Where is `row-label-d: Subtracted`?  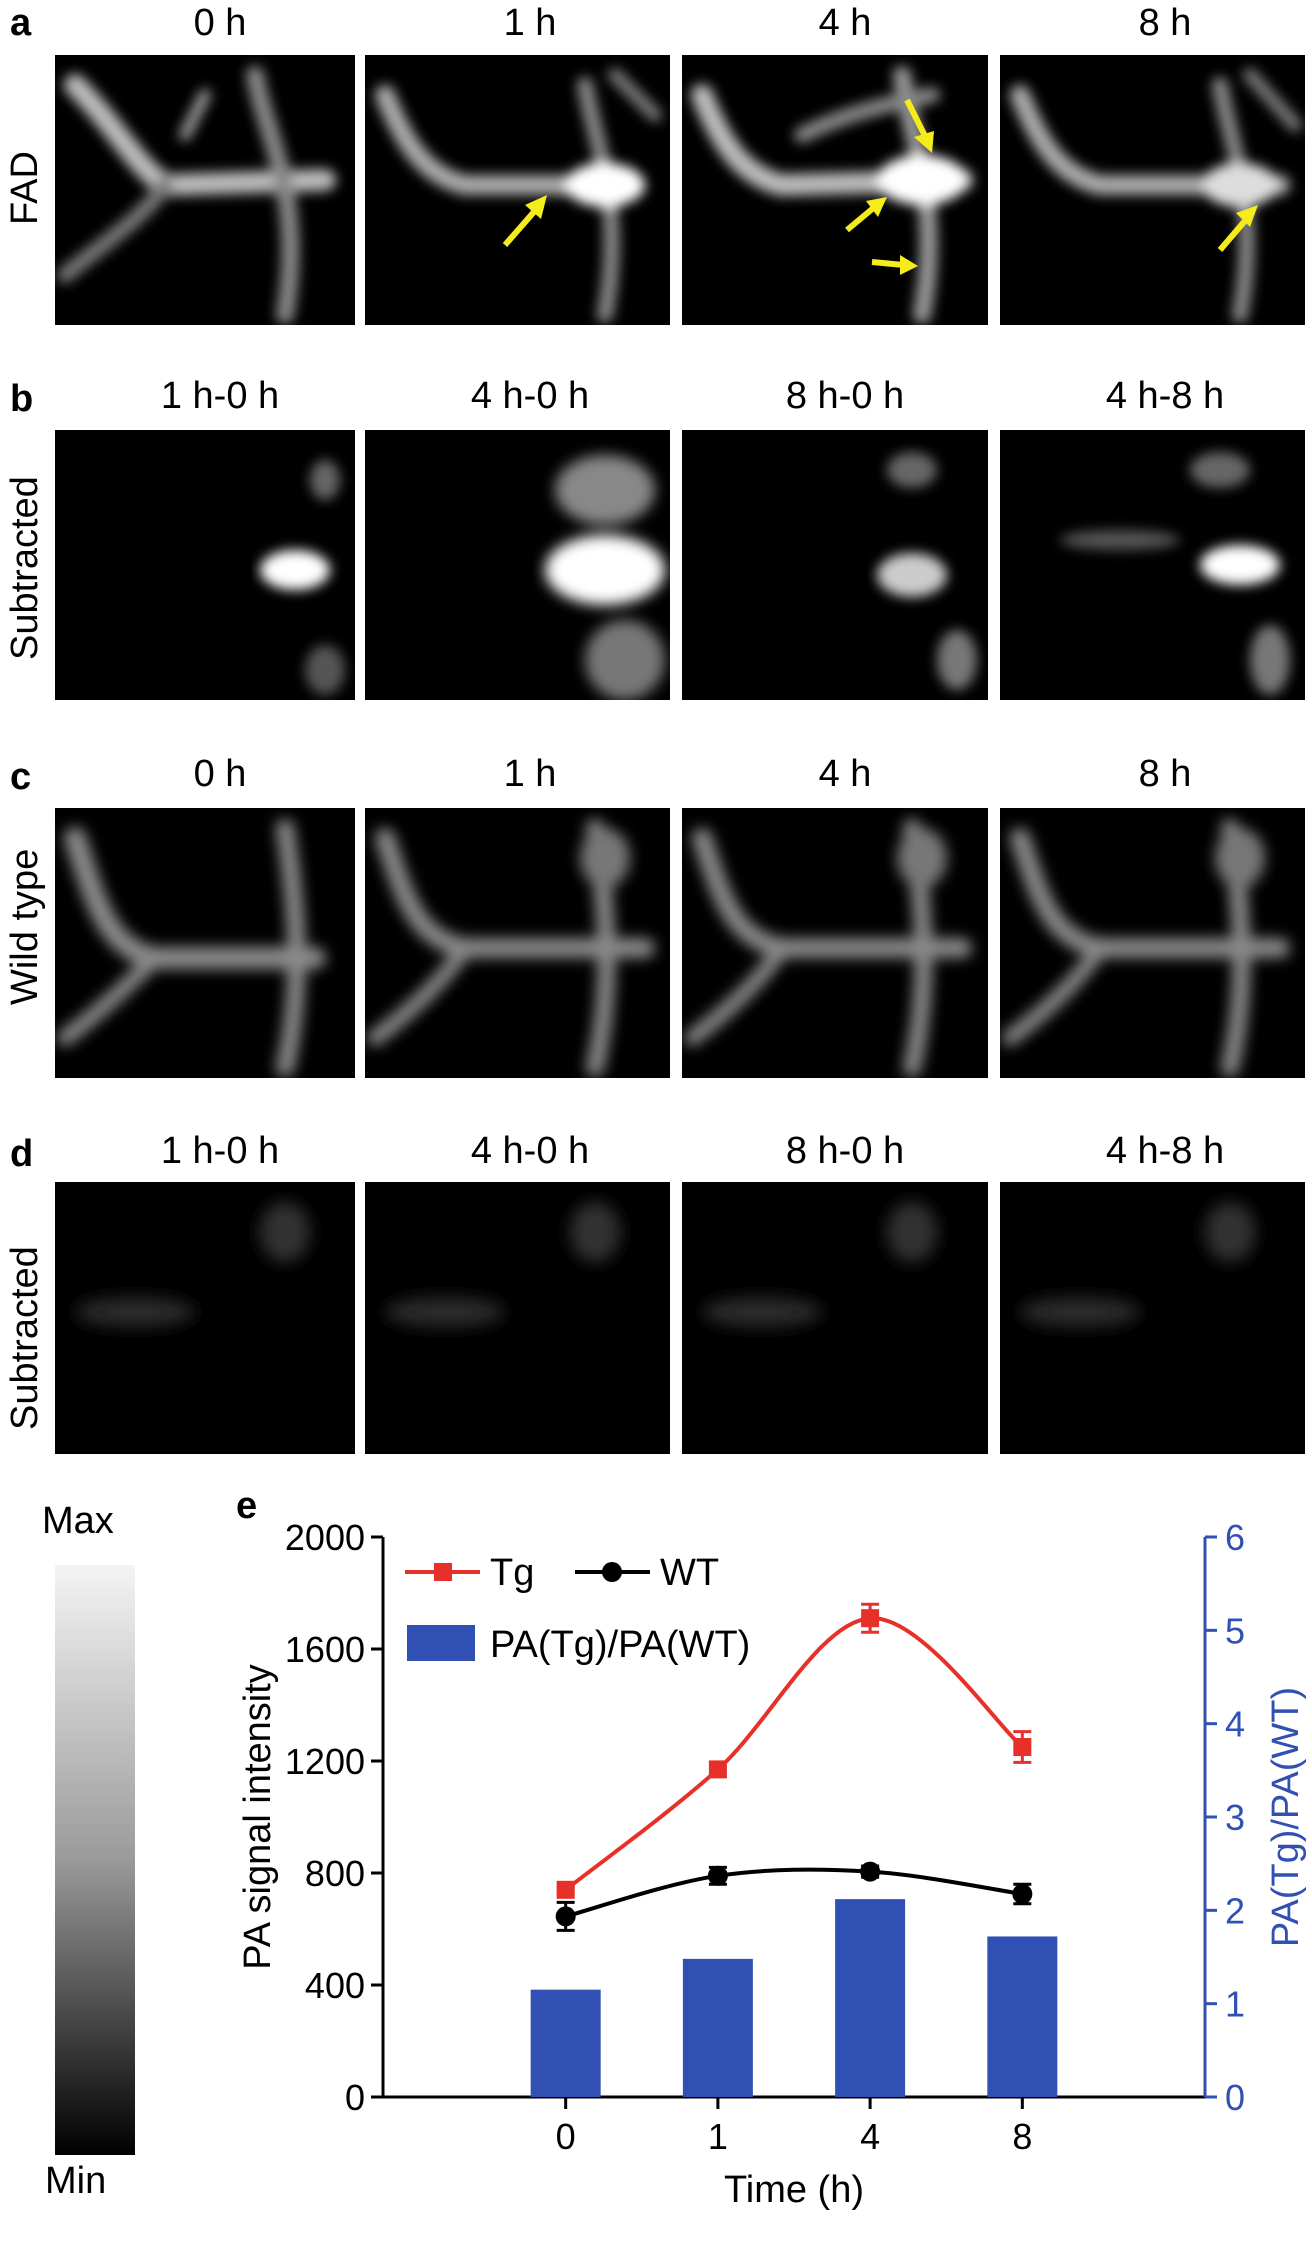 row-label-d: Subtracted is located at coordinates (25, 1338).